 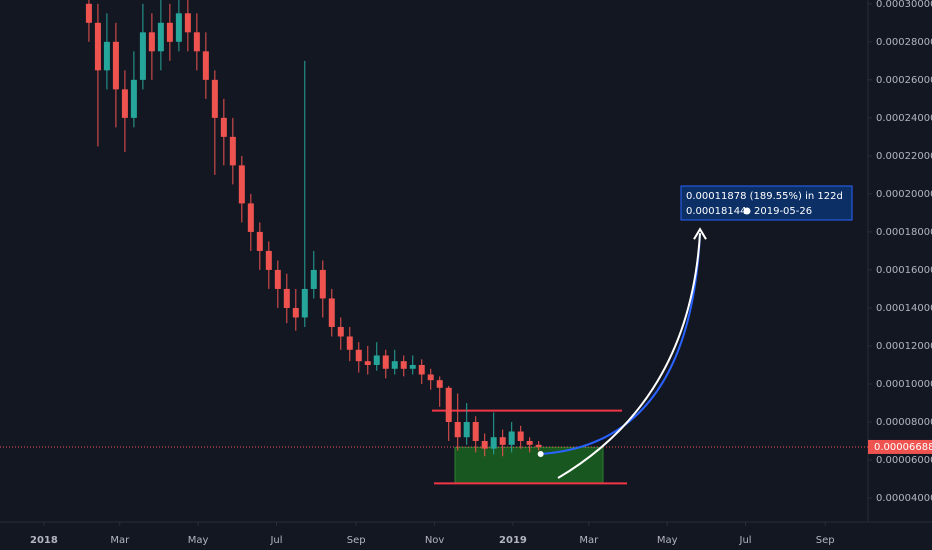 I want to click on last-price-tag, so click(x=900, y=446).